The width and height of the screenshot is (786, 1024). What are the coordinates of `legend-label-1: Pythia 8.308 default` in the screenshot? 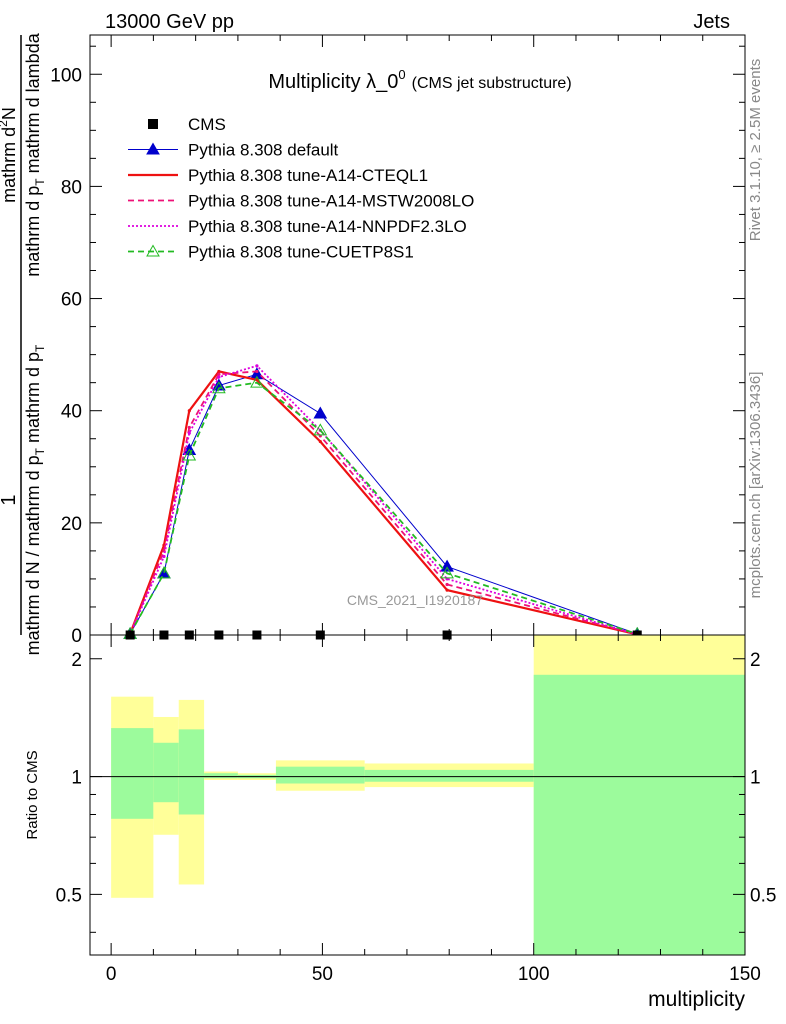 It's located at (263, 150).